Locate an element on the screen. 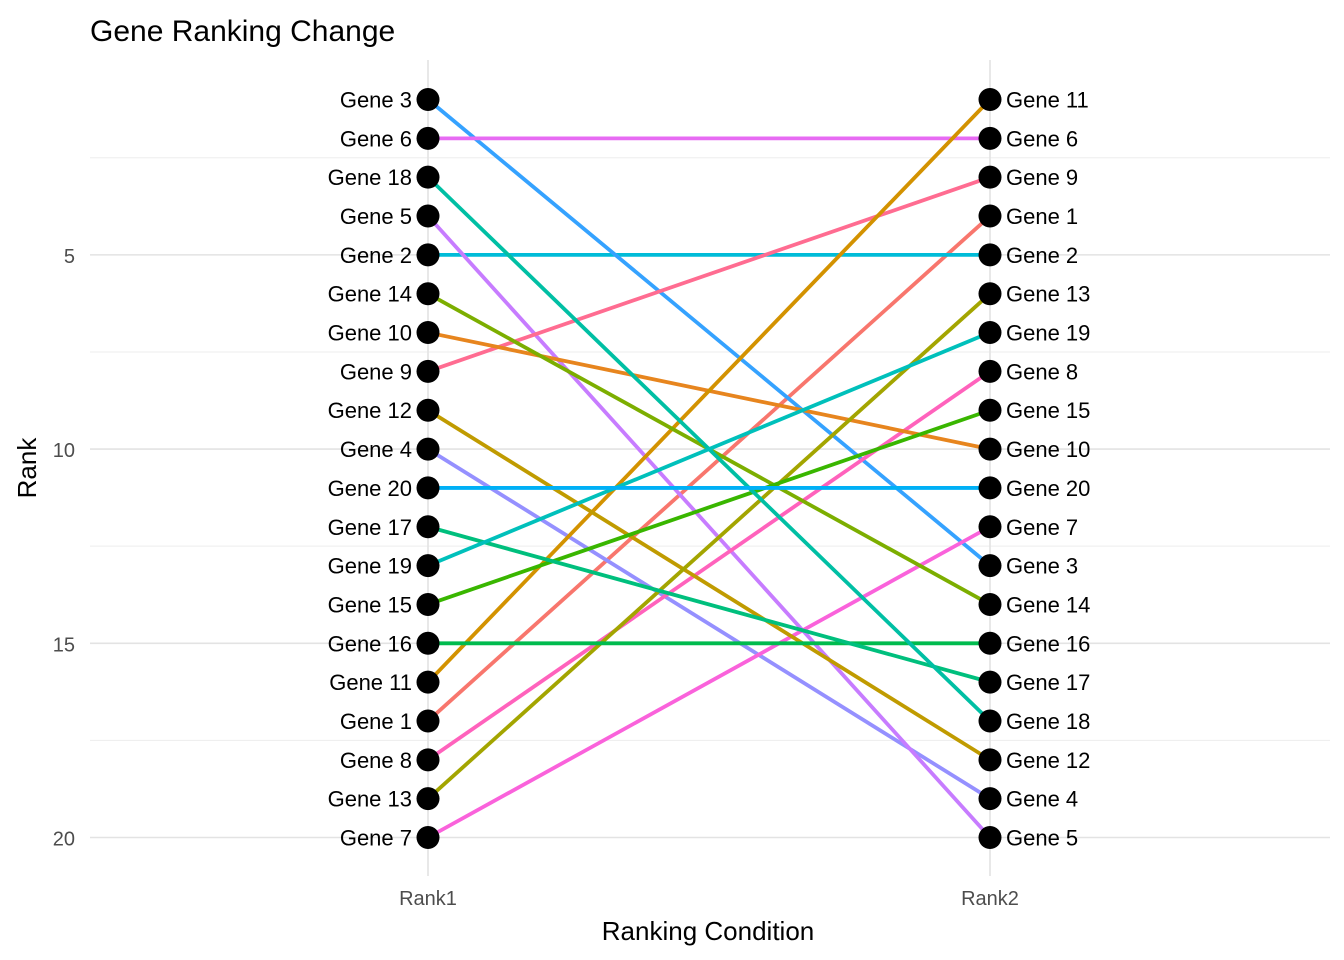 Image resolution: width=1344 pixels, height=960 pixels. y-tick-label: 10 is located at coordinates (64, 451).